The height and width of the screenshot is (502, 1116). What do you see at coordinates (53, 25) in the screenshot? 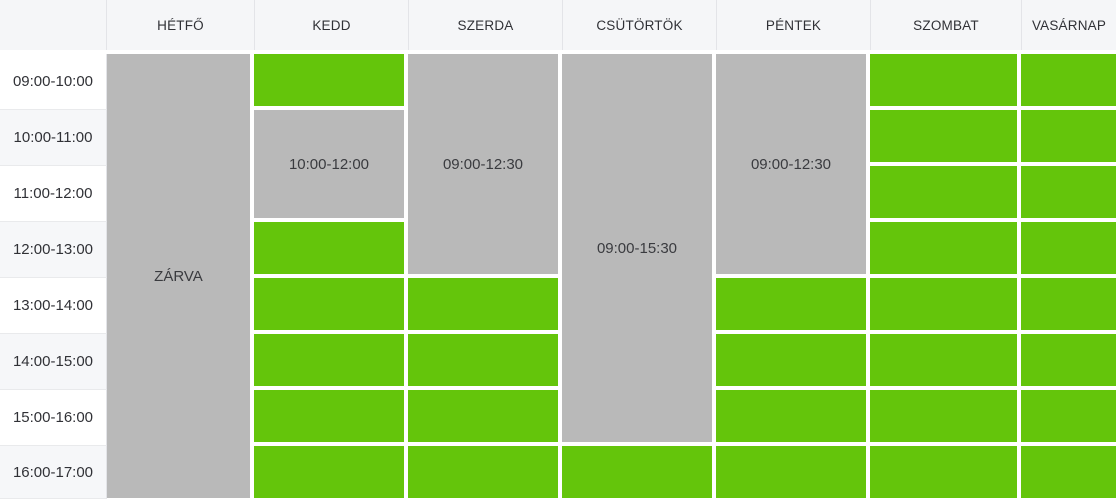
I see `header-corner-cell` at bounding box center [53, 25].